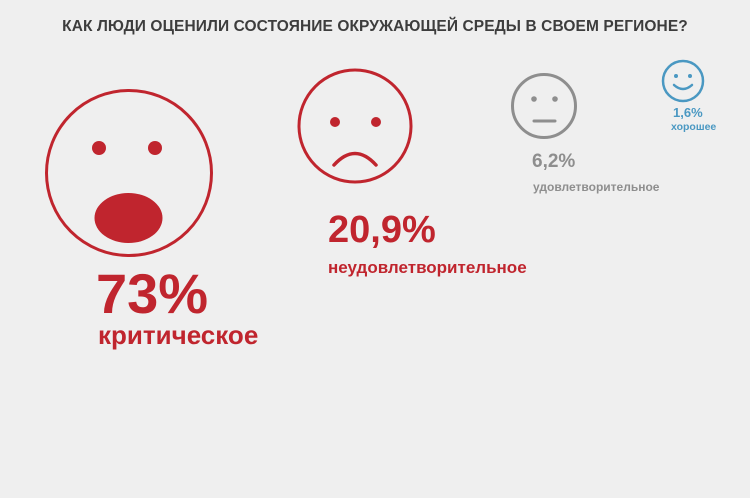  Describe the element at coordinates (427, 267) in the screenshot. I see `unsatisfactory-category-label: неудовлетворительное` at that location.